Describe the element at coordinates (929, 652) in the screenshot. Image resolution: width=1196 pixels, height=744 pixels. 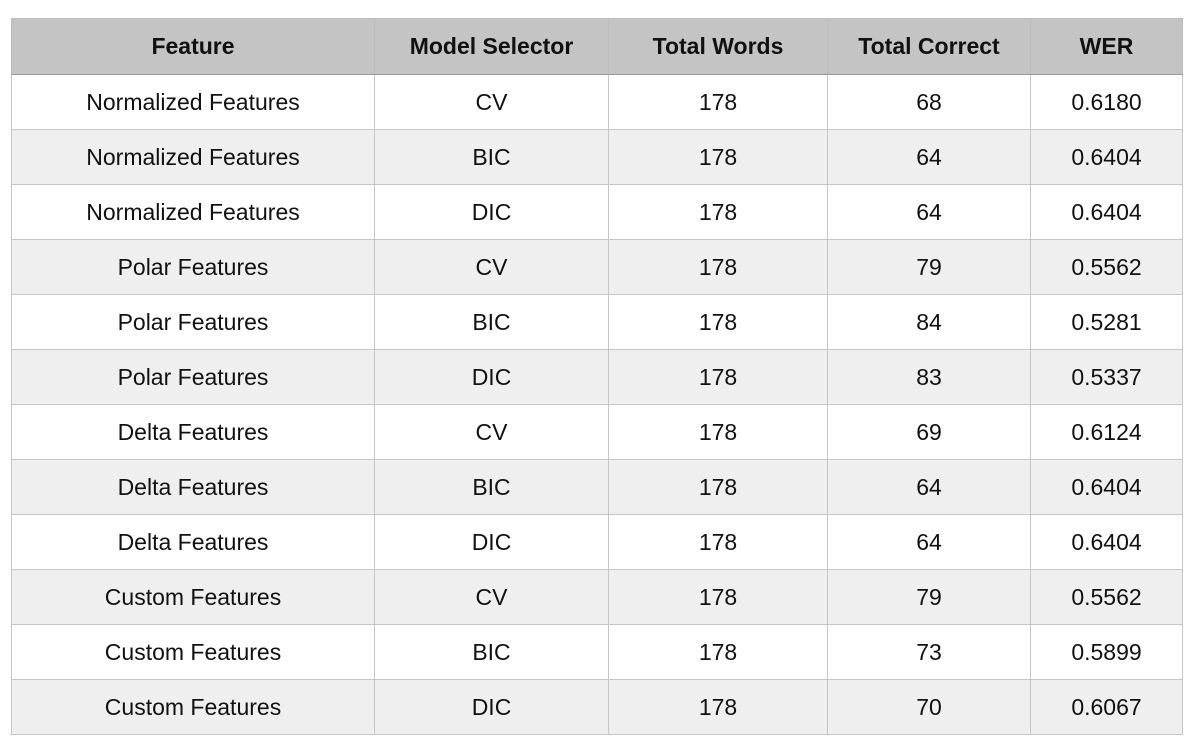
I see `cell-total-correct: 73` at that location.